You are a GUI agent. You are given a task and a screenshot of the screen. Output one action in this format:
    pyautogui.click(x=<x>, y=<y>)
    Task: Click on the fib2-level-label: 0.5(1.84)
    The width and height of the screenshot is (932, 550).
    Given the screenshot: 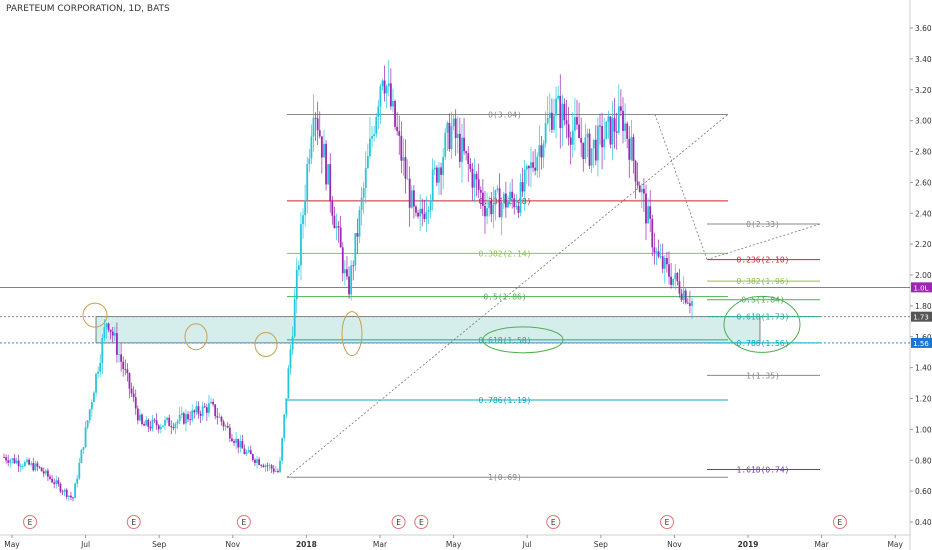 What is the action you would take?
    pyautogui.click(x=762, y=300)
    